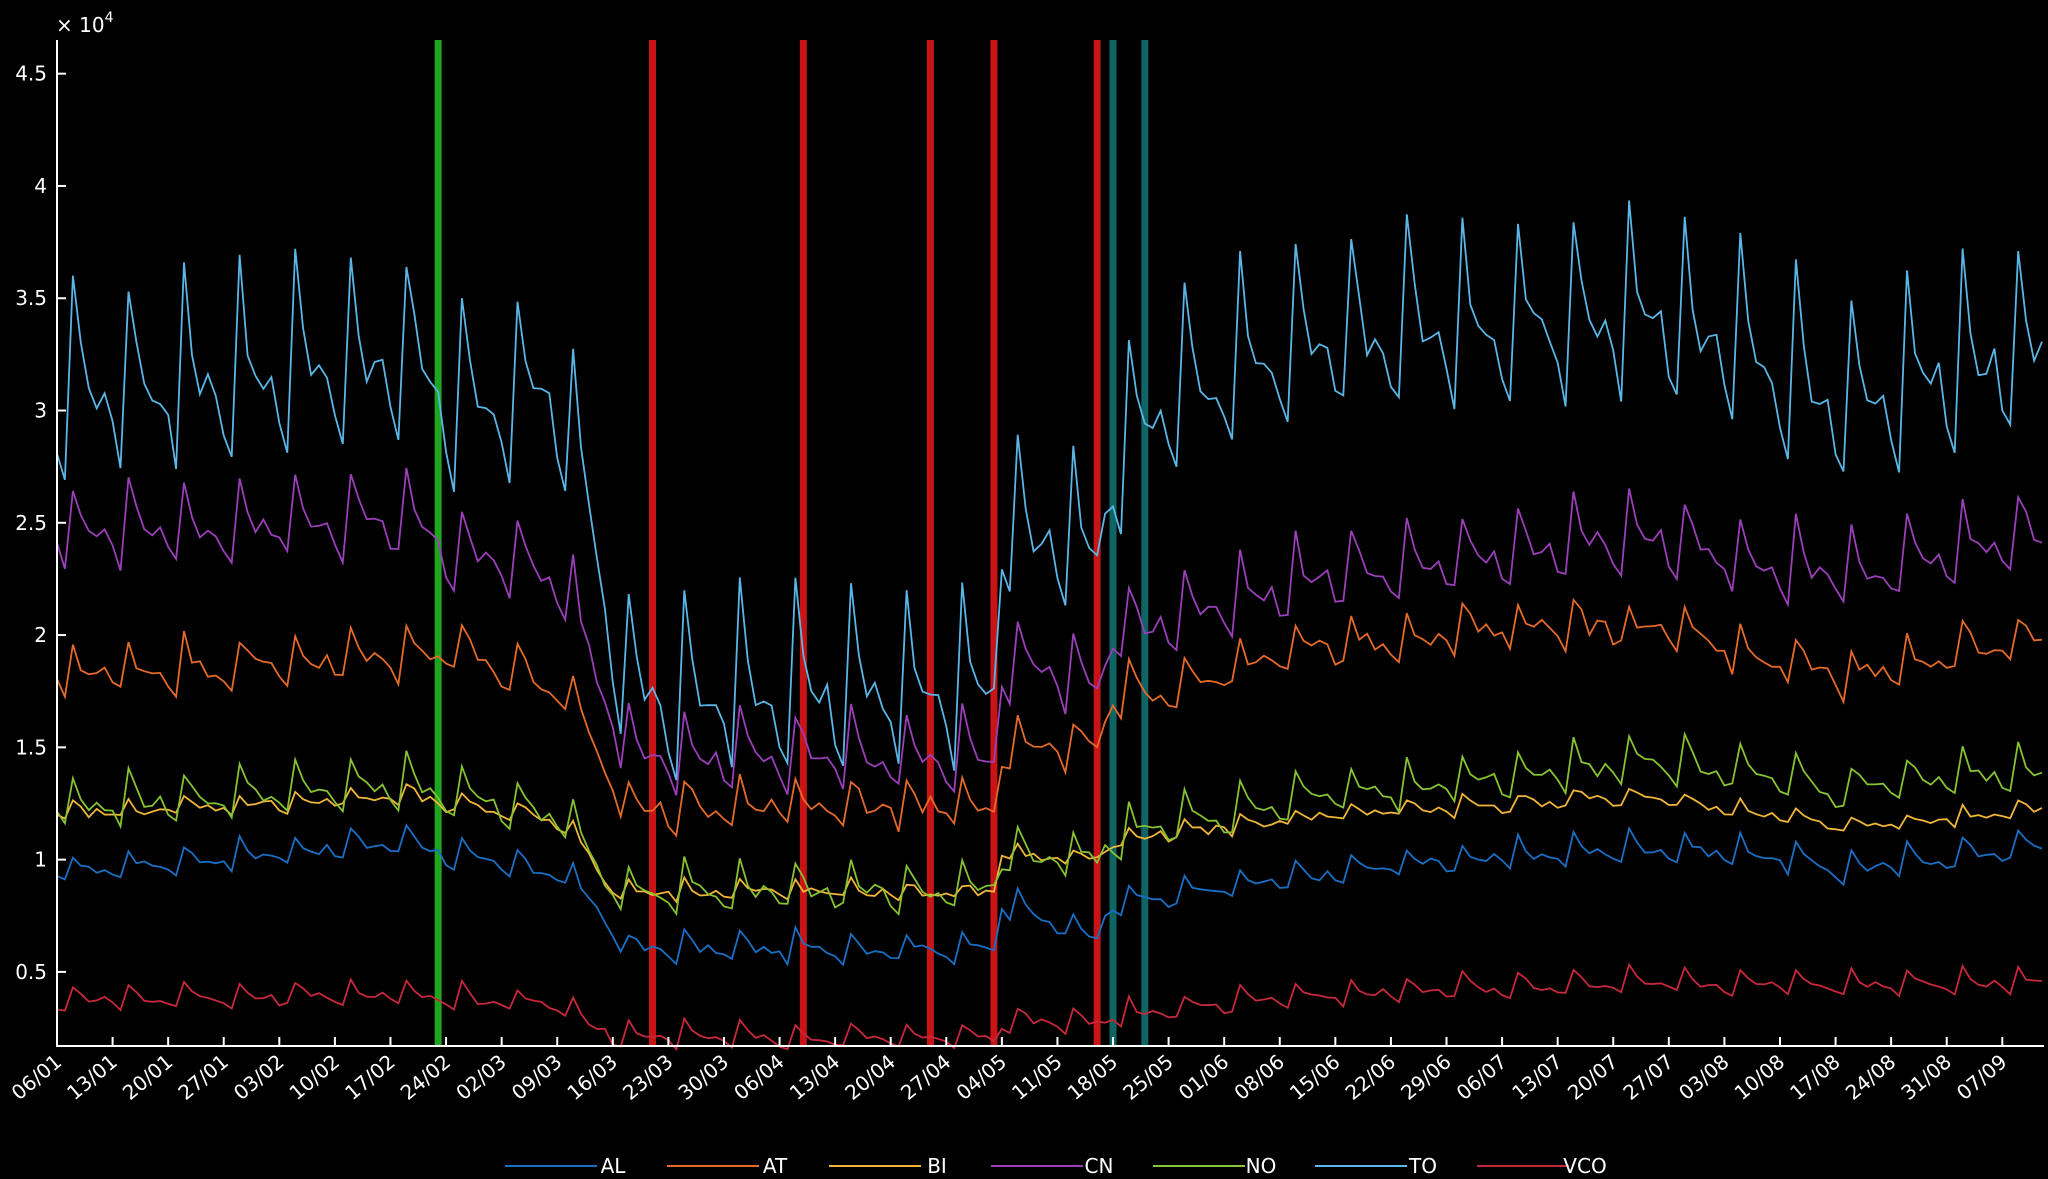 The height and width of the screenshot is (1179, 2048). What do you see at coordinates (1093, 1076) in the screenshot?
I see `x-tick-label: 18/05` at bounding box center [1093, 1076].